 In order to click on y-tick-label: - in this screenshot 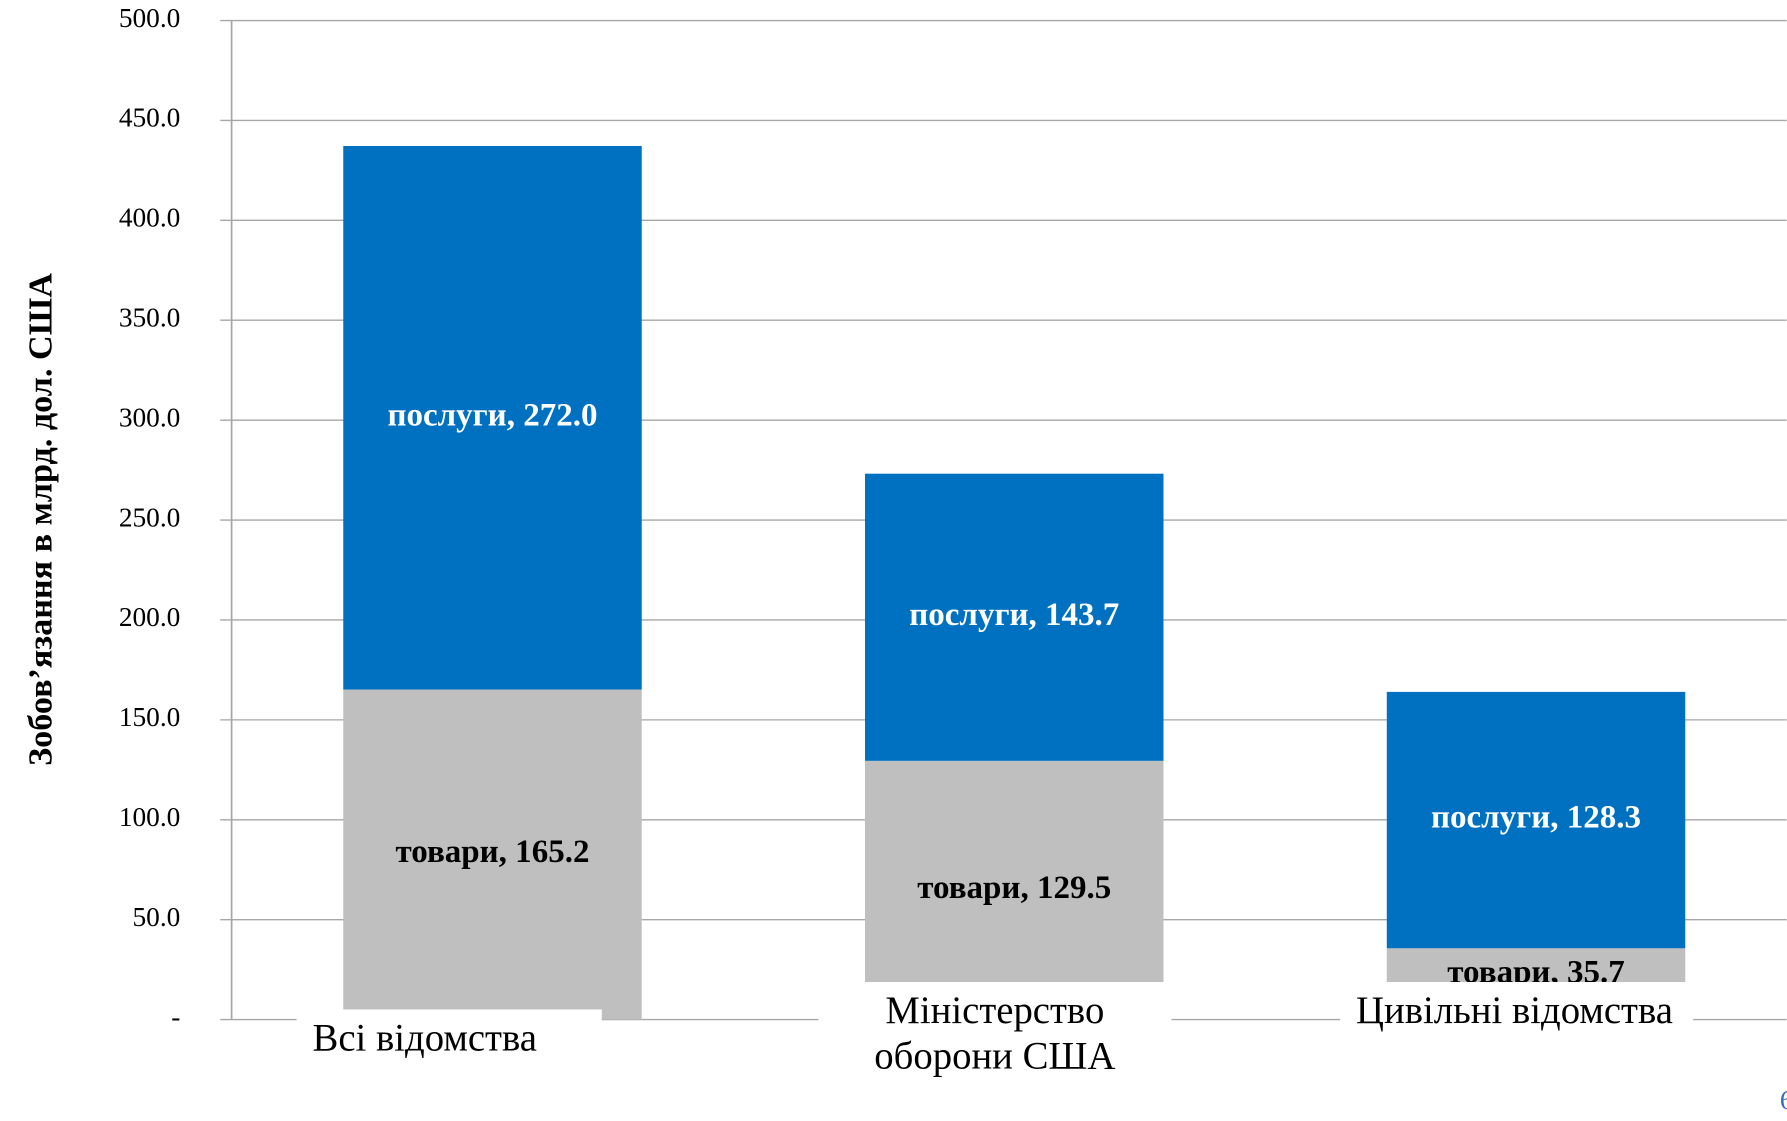, I will do `click(175, 1017)`.